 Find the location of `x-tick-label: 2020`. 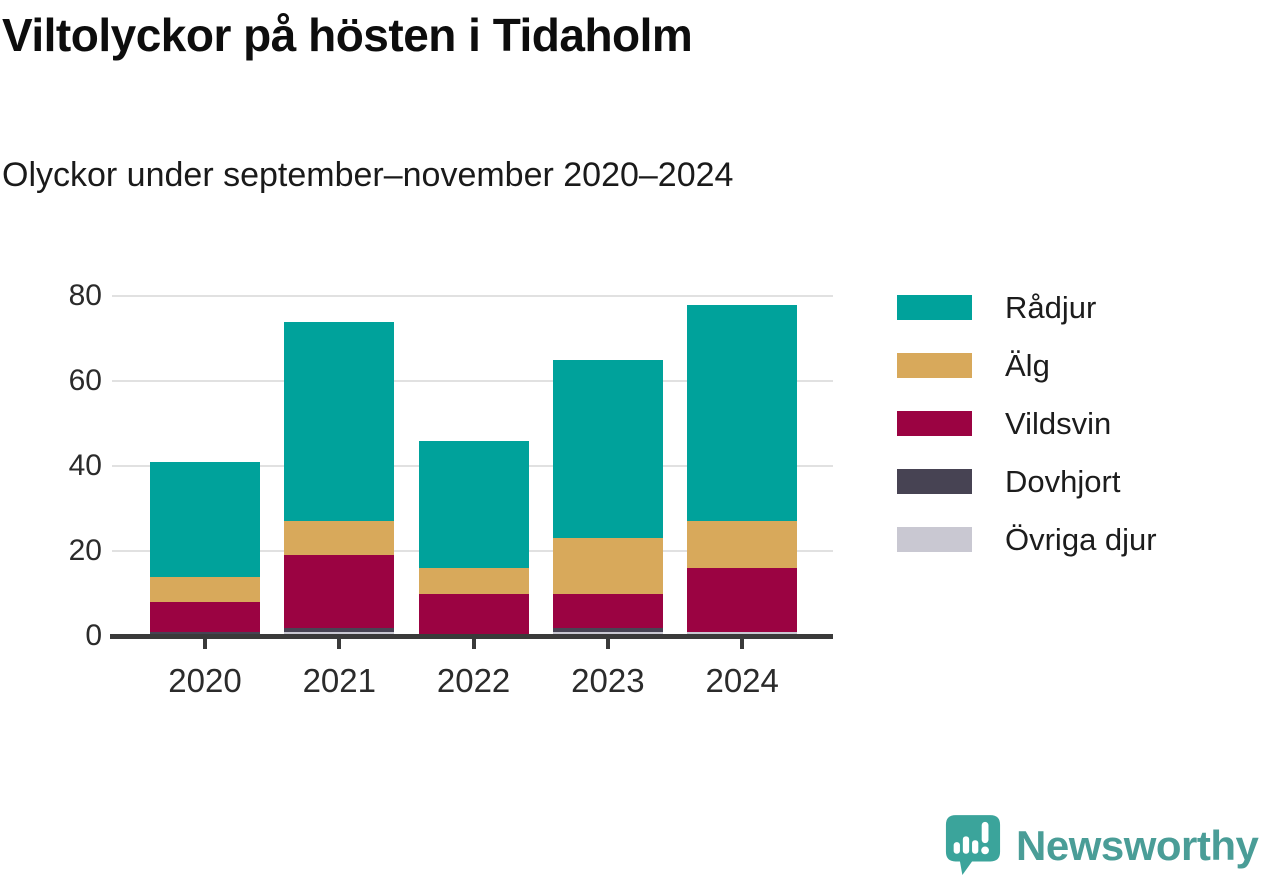

x-tick-label: 2020 is located at coordinates (205, 680).